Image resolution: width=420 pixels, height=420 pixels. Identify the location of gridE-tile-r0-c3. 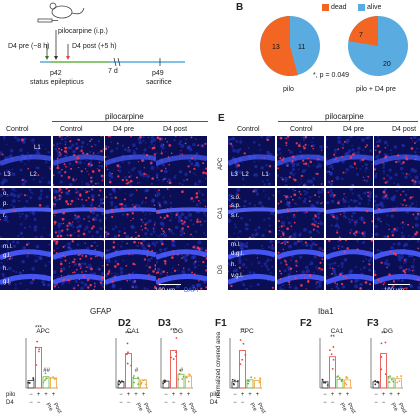
(397, 161).